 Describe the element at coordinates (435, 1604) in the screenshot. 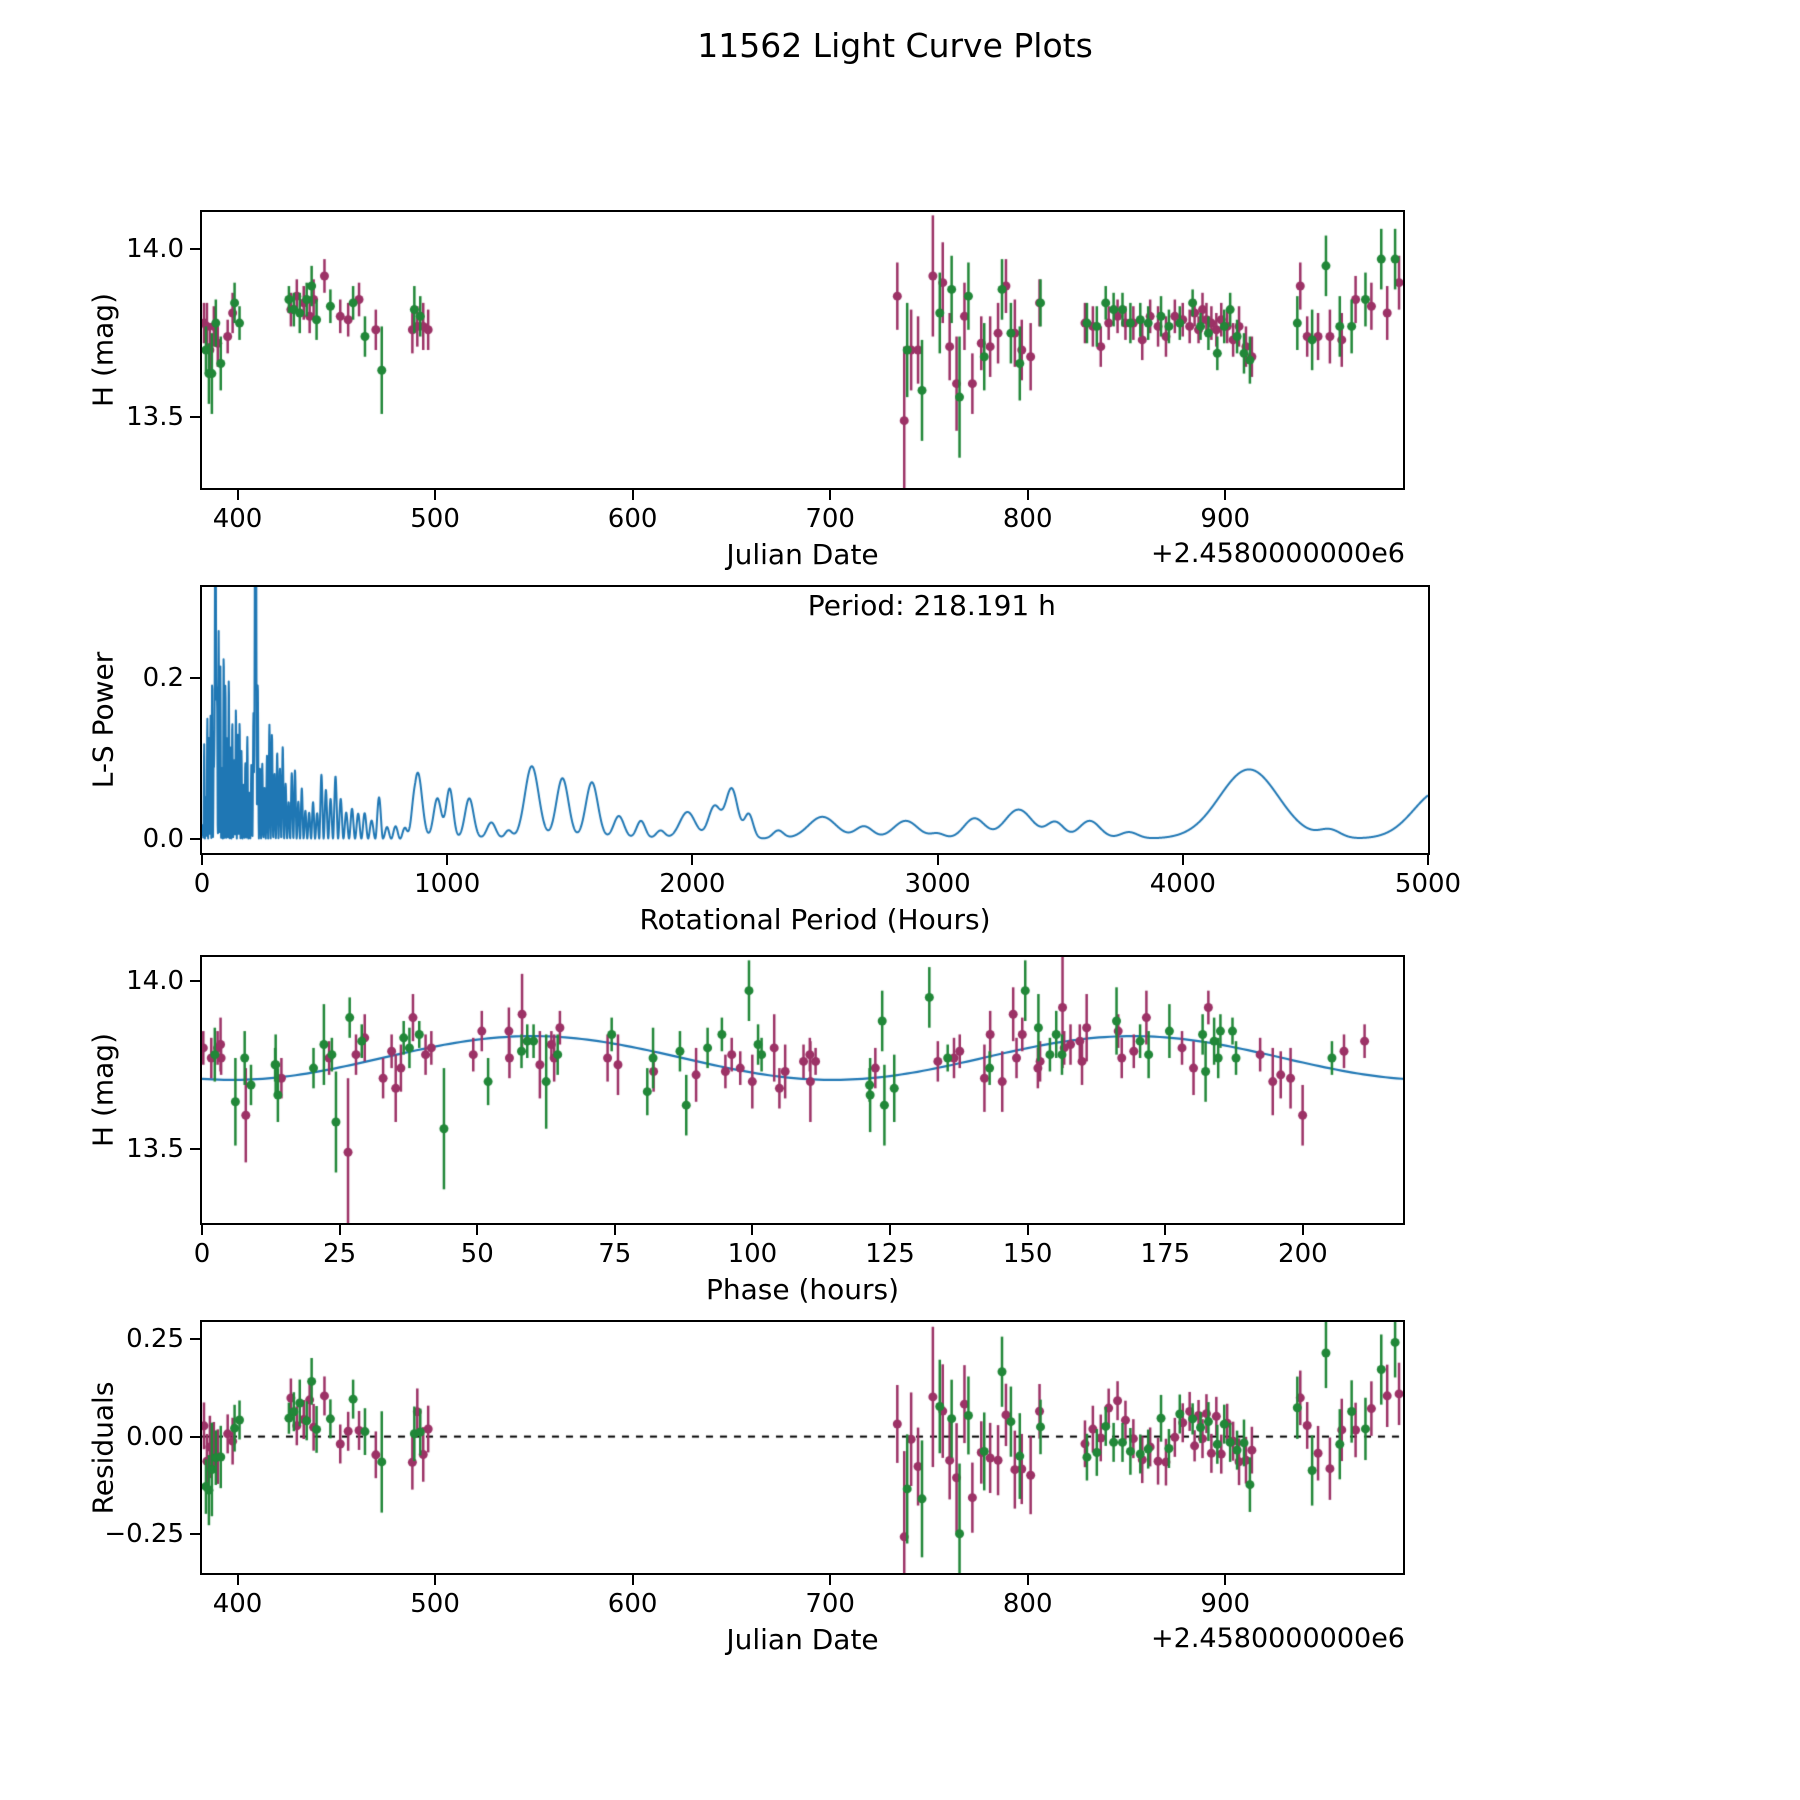

I see `residuals-x-tick-label: 500` at that location.